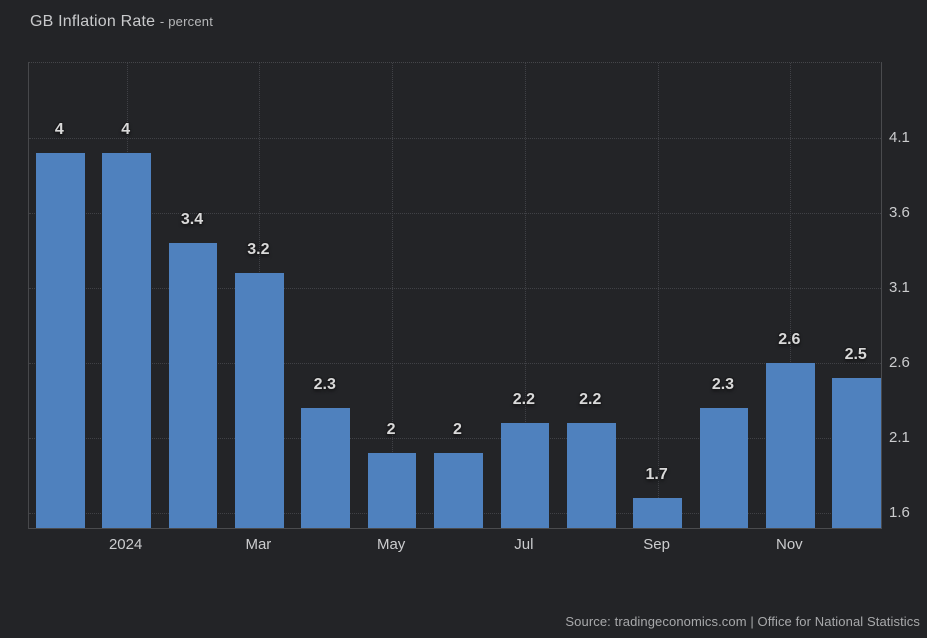  Describe the element at coordinates (789, 544) in the screenshot. I see `x-axis-tick-label: Nov` at that location.